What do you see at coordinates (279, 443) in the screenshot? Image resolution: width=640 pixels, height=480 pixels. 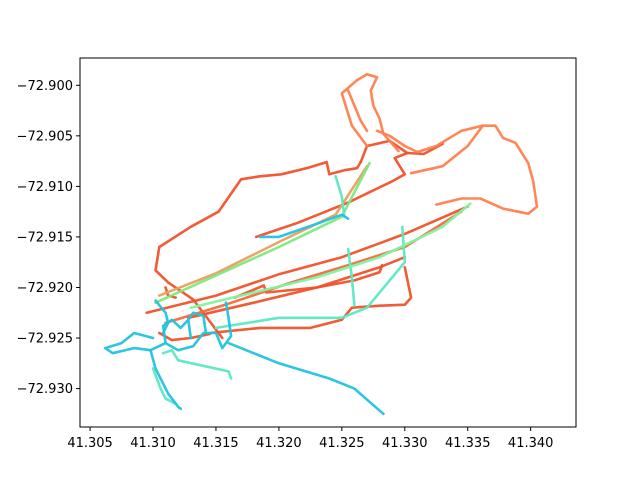 I see `x-tick-label-3: 41.320` at bounding box center [279, 443].